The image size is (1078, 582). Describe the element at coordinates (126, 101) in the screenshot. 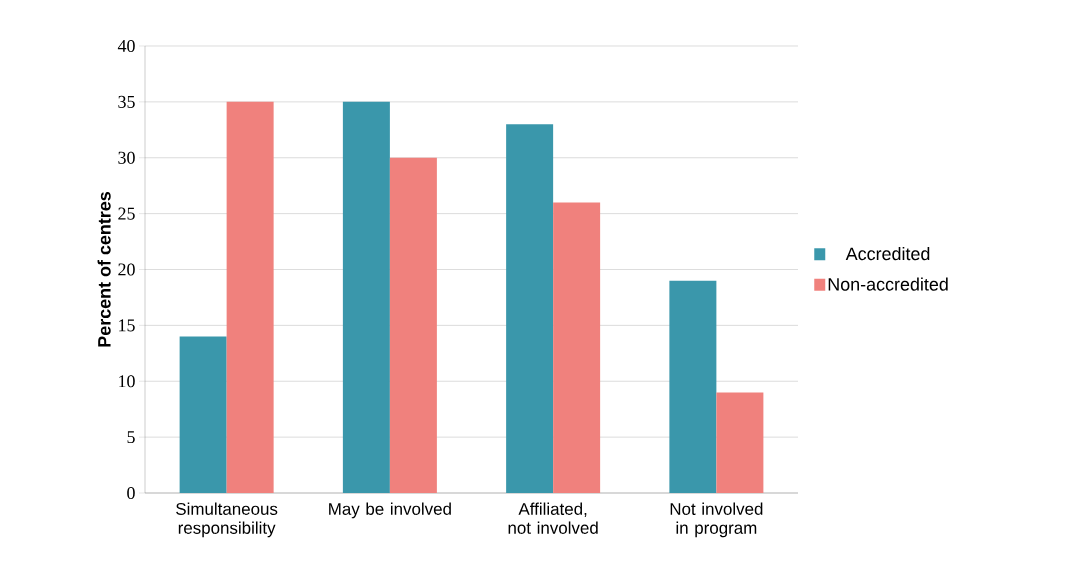

I see `y-tick-label: 35` at that location.